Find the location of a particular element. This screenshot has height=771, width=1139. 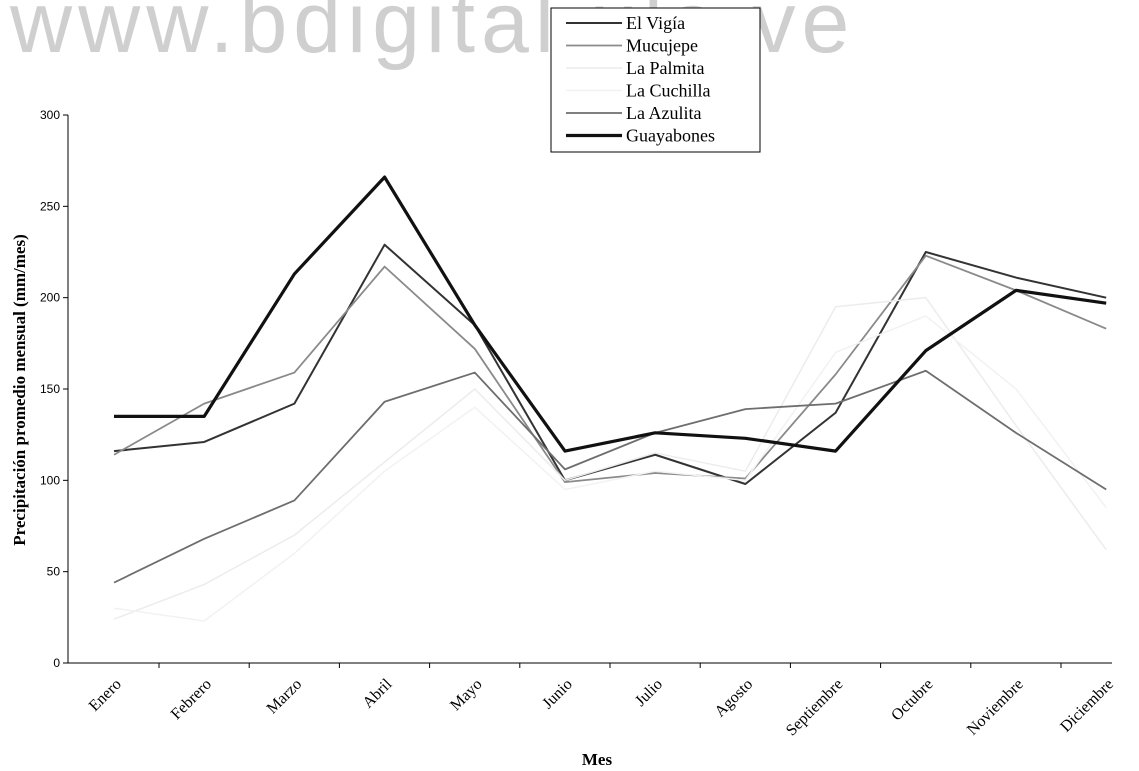

legend-label: Guayabones is located at coordinates (670, 136).